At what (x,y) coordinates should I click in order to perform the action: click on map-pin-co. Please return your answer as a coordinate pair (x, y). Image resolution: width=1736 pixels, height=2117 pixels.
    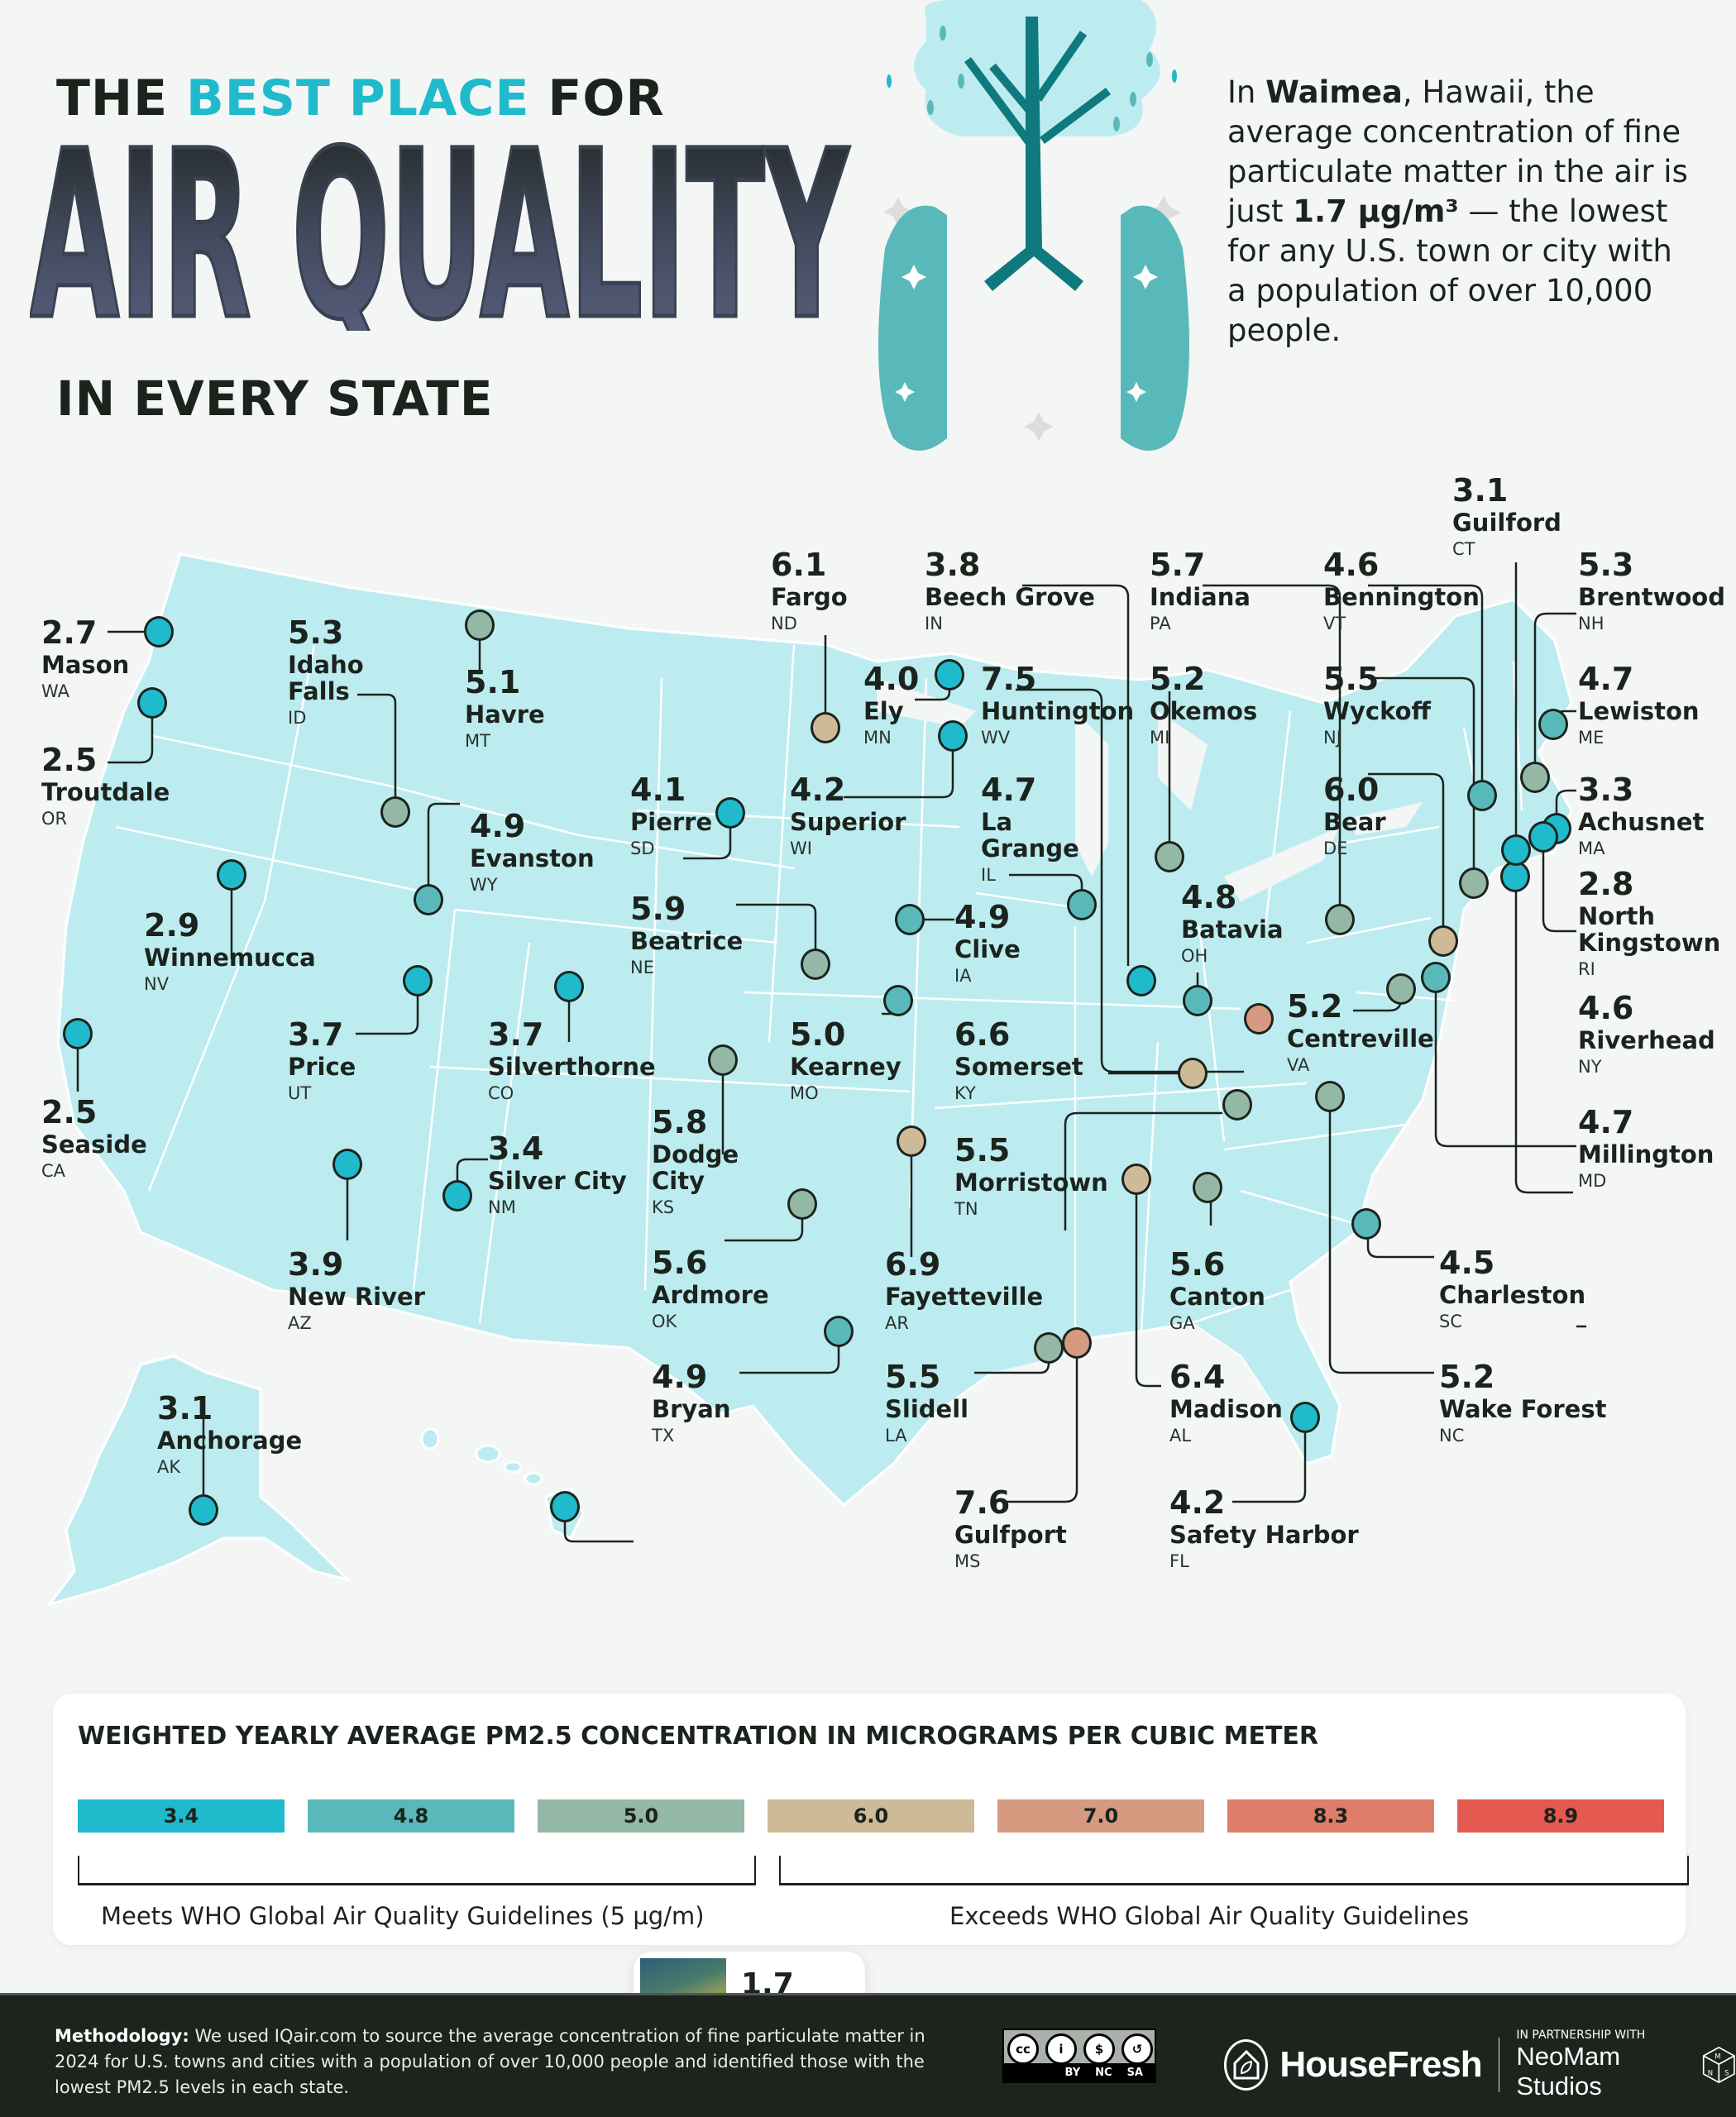
    Looking at the image, I should click on (569, 986).